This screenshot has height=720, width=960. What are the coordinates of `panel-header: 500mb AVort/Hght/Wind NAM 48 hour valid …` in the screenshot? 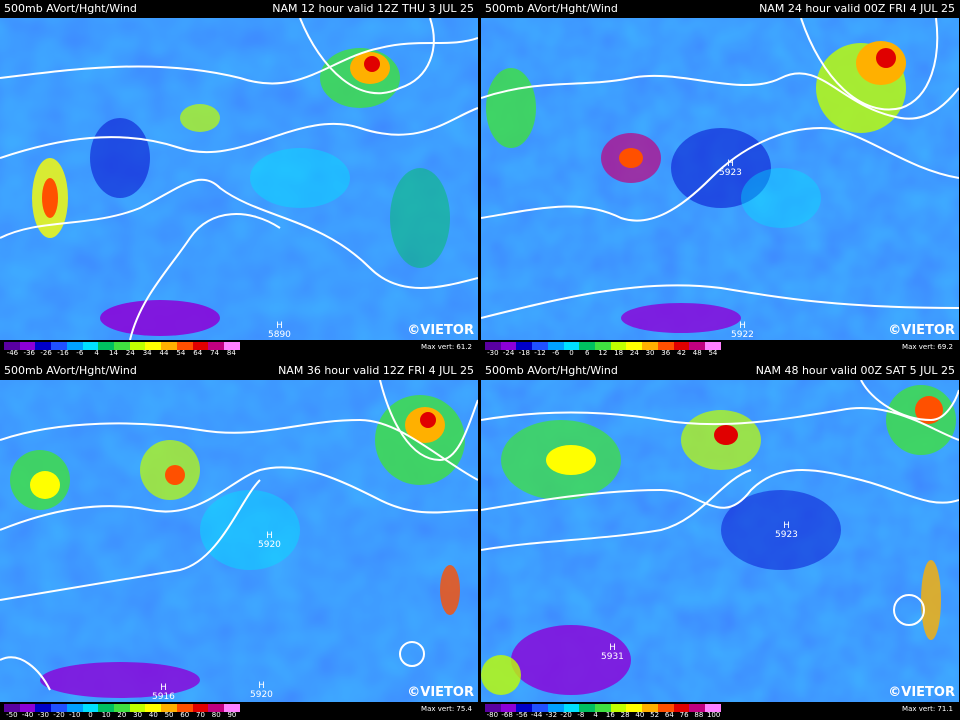 It's located at (720, 371).